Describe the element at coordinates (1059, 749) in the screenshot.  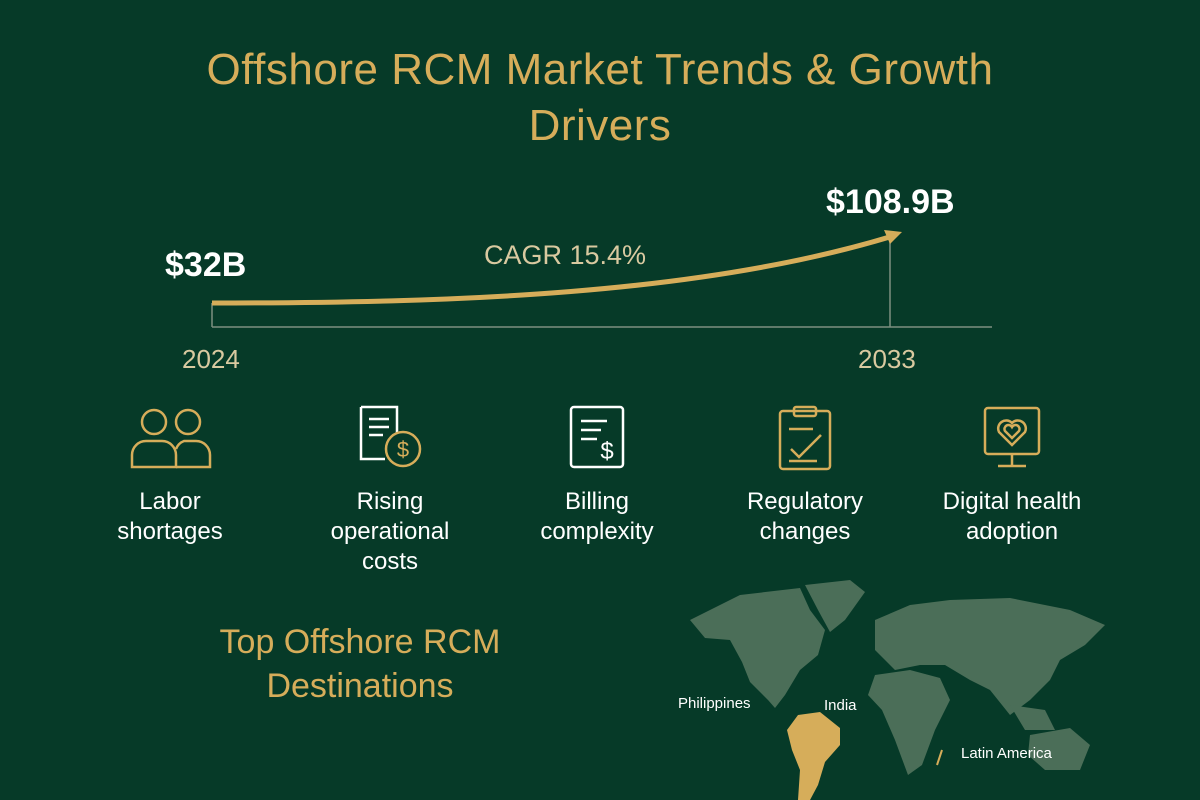
I see `australia` at that location.